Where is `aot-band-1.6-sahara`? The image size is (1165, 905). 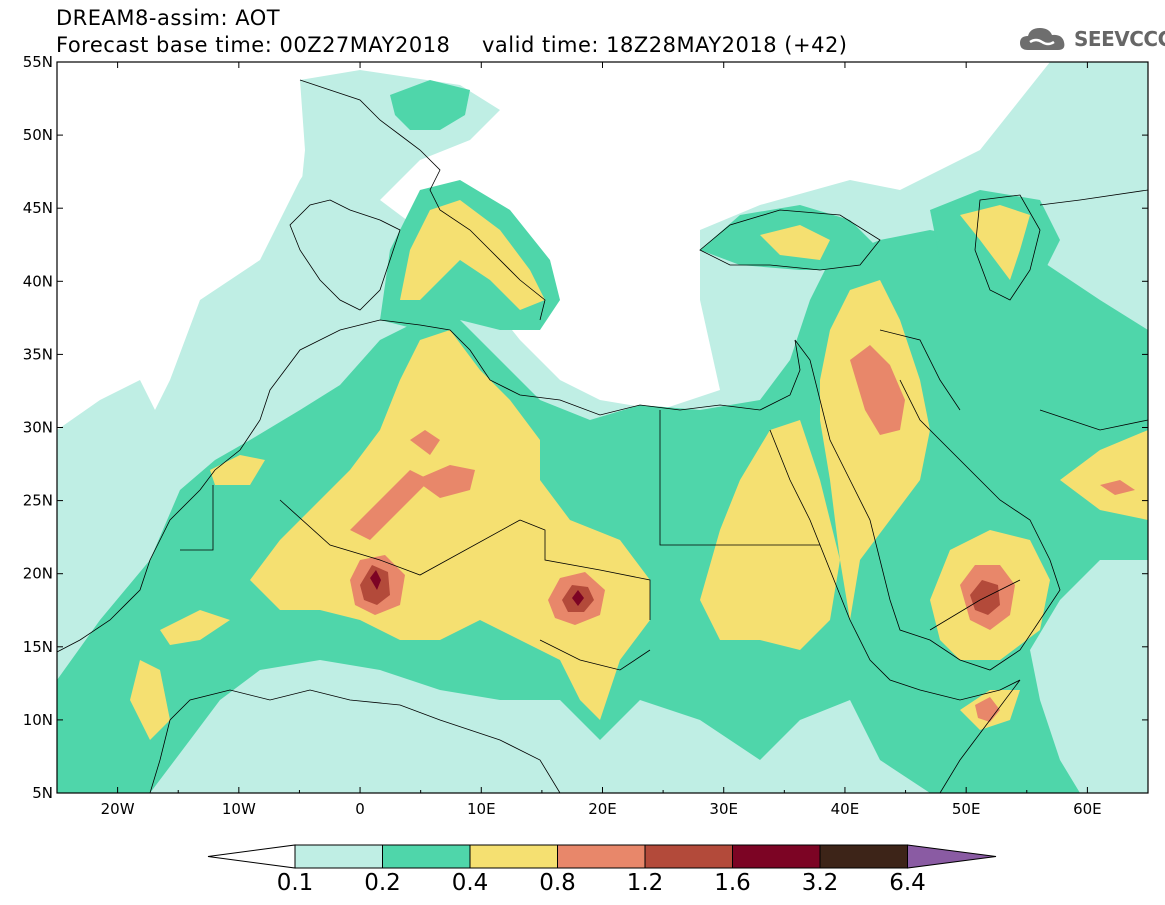
aot-band-1.6-sahara is located at coordinates (375, 580).